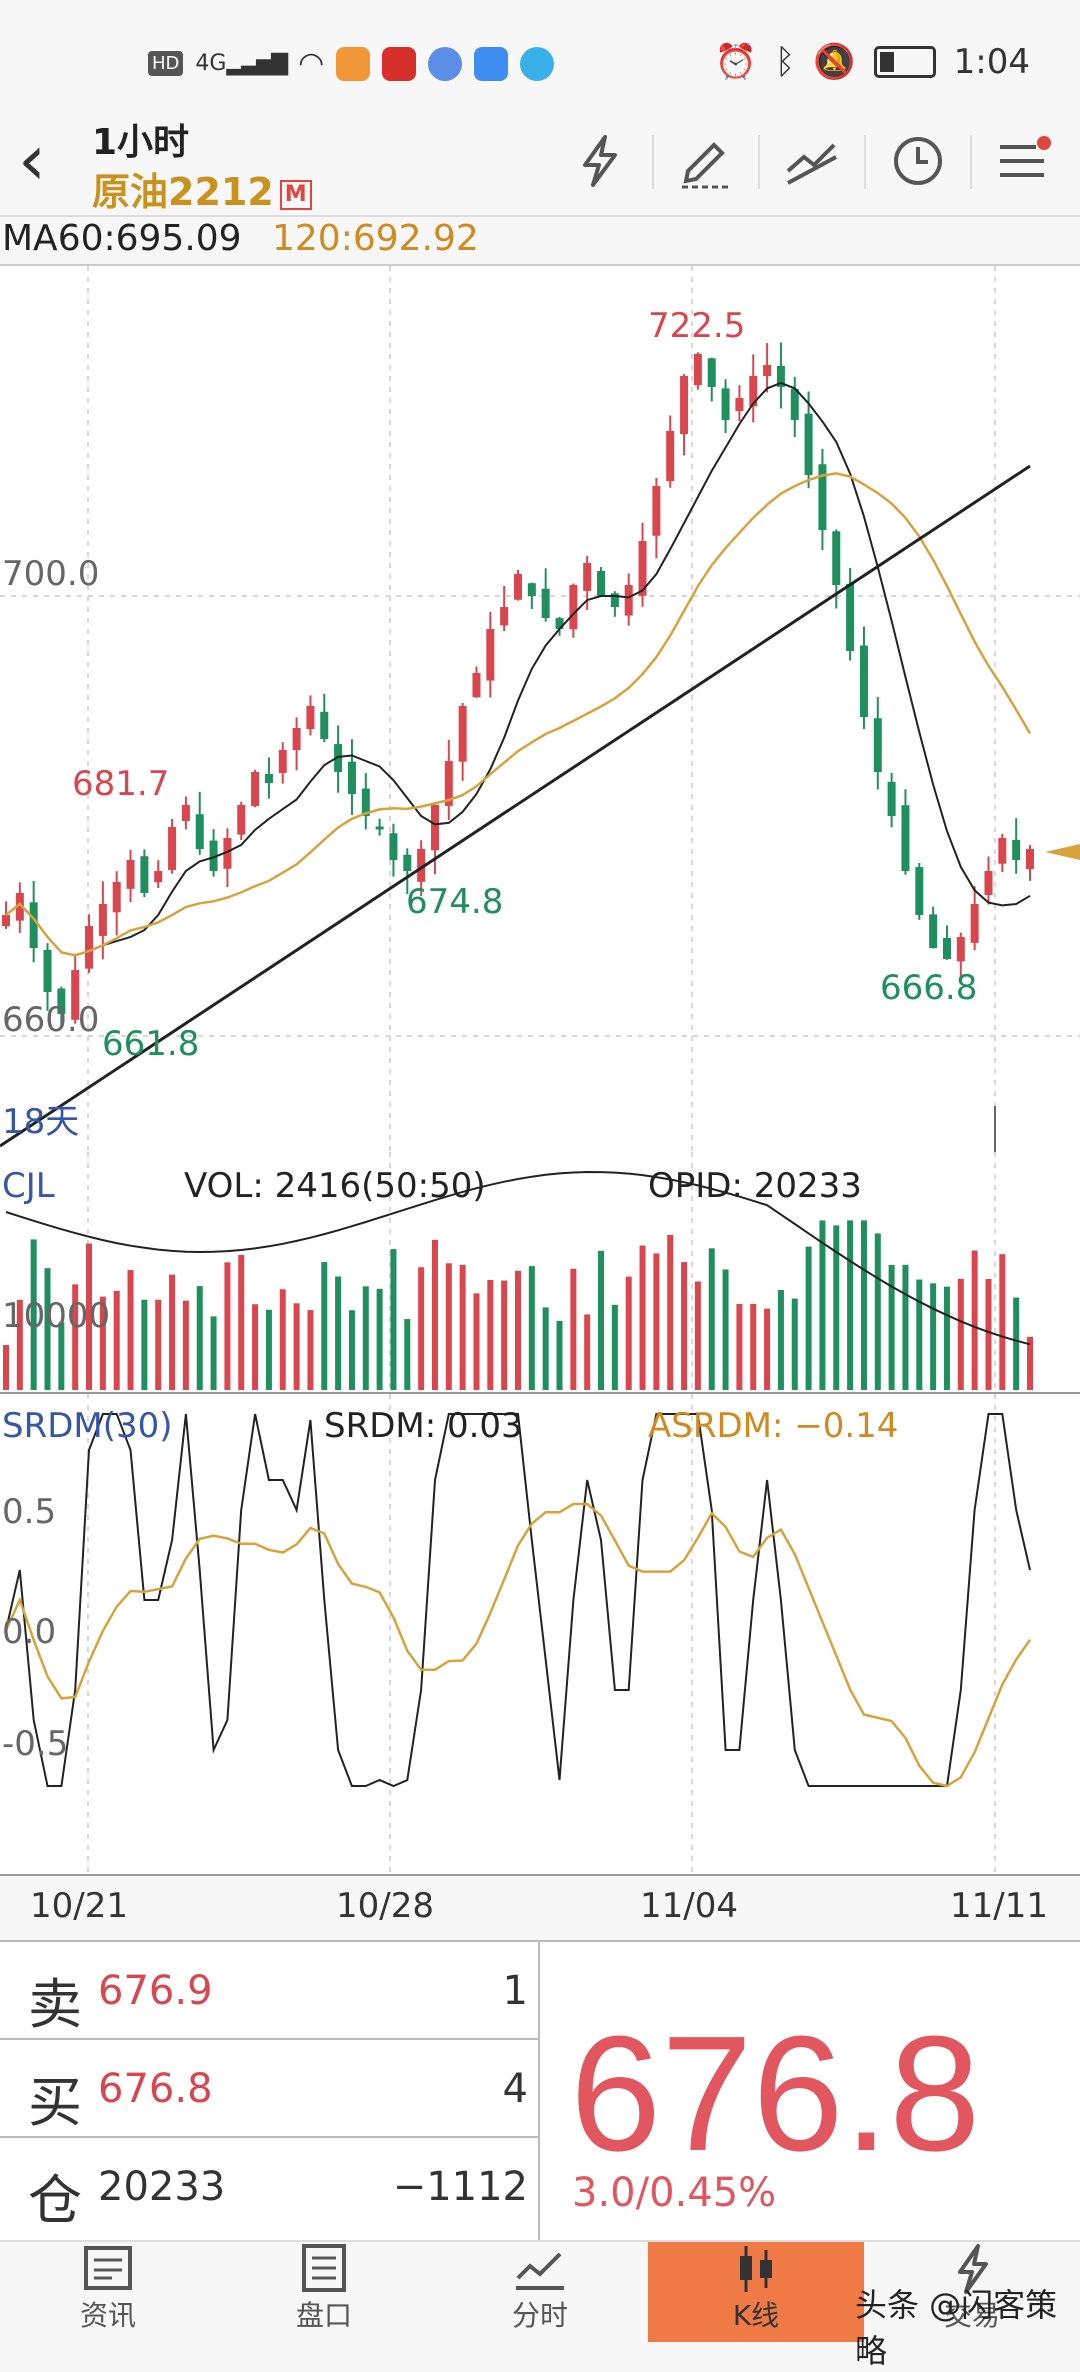 The width and height of the screenshot is (1080, 2372). What do you see at coordinates (324, 2268) in the screenshot?
I see `orderbook-icon` at bounding box center [324, 2268].